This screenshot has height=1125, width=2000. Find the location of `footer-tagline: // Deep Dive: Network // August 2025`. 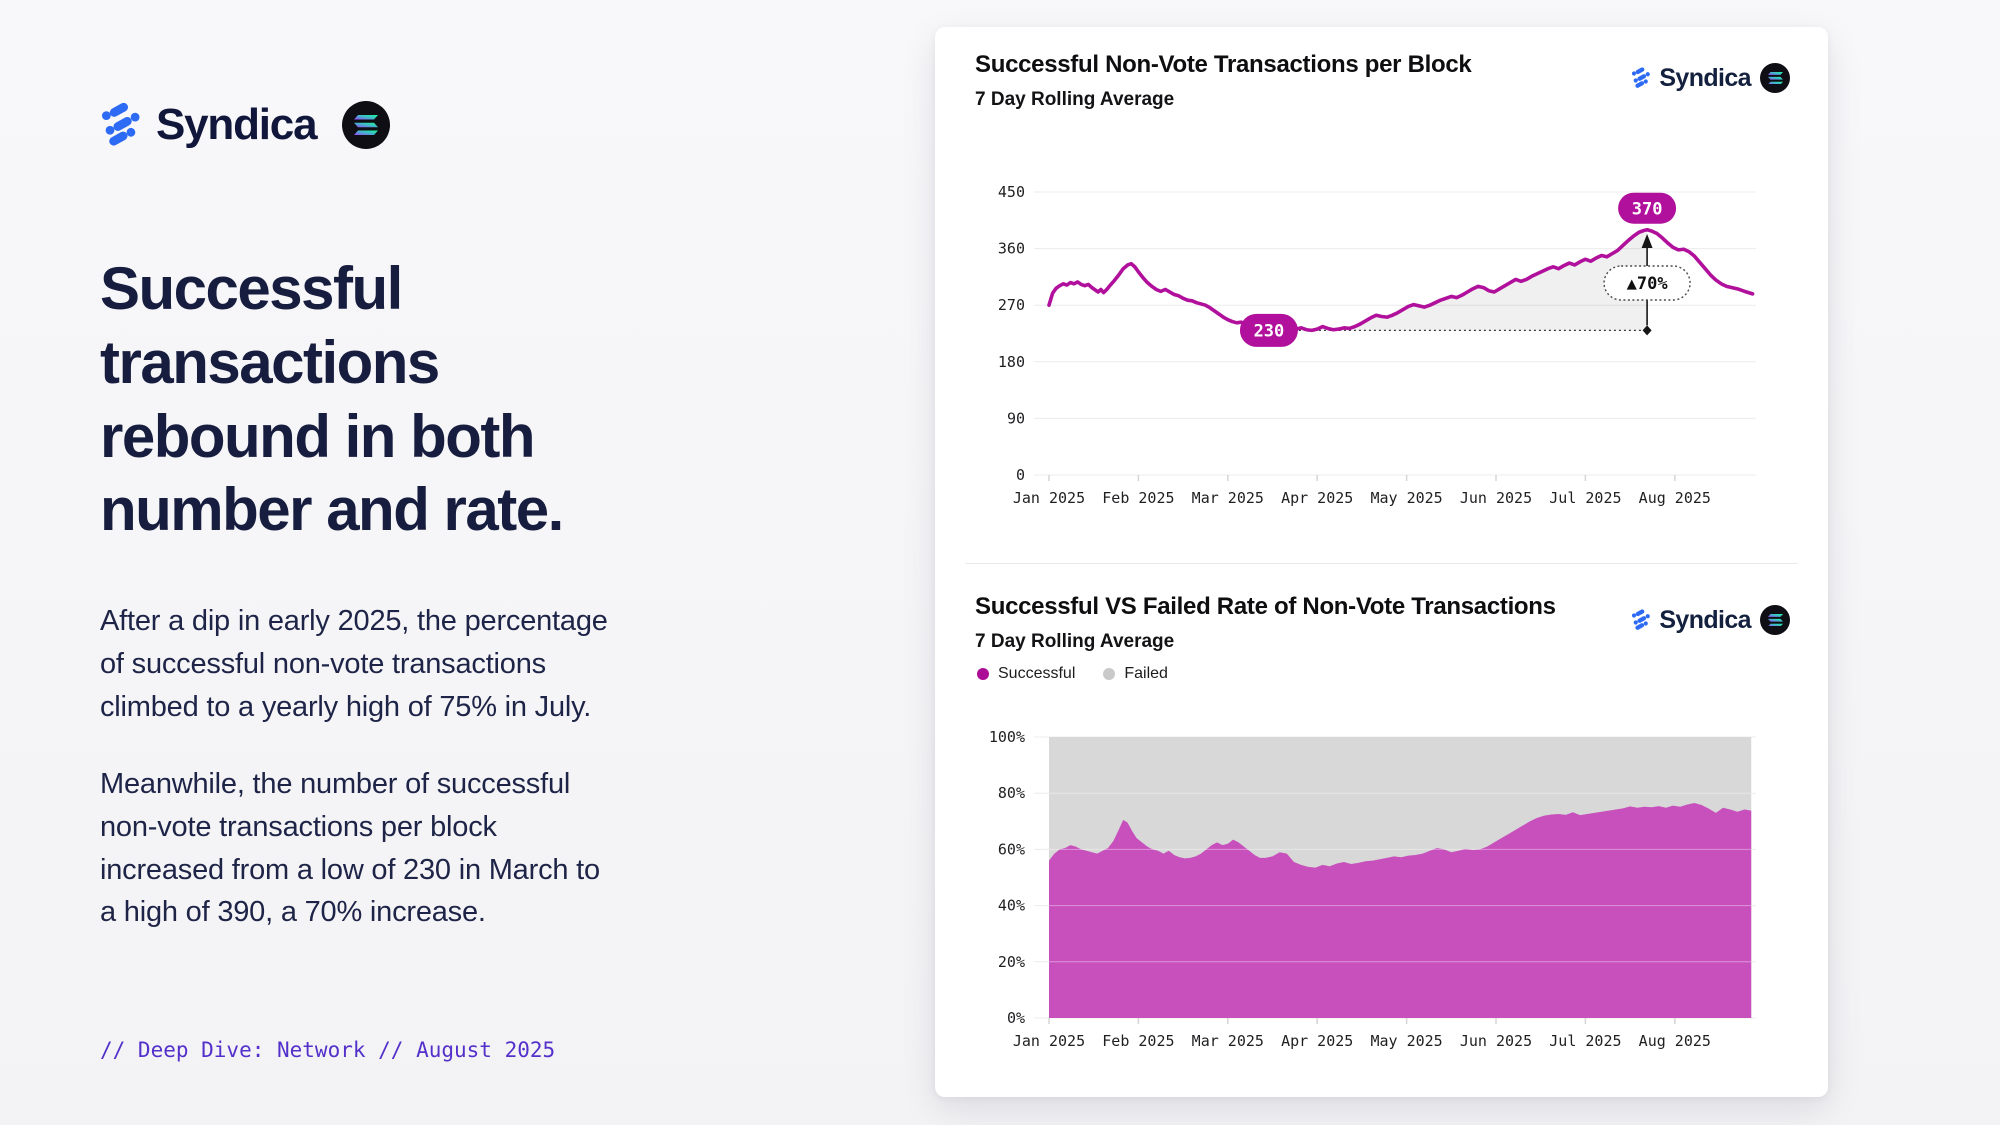

footer-tagline: // Deep Dive: Network // August 2025 is located at coordinates (328, 1050).